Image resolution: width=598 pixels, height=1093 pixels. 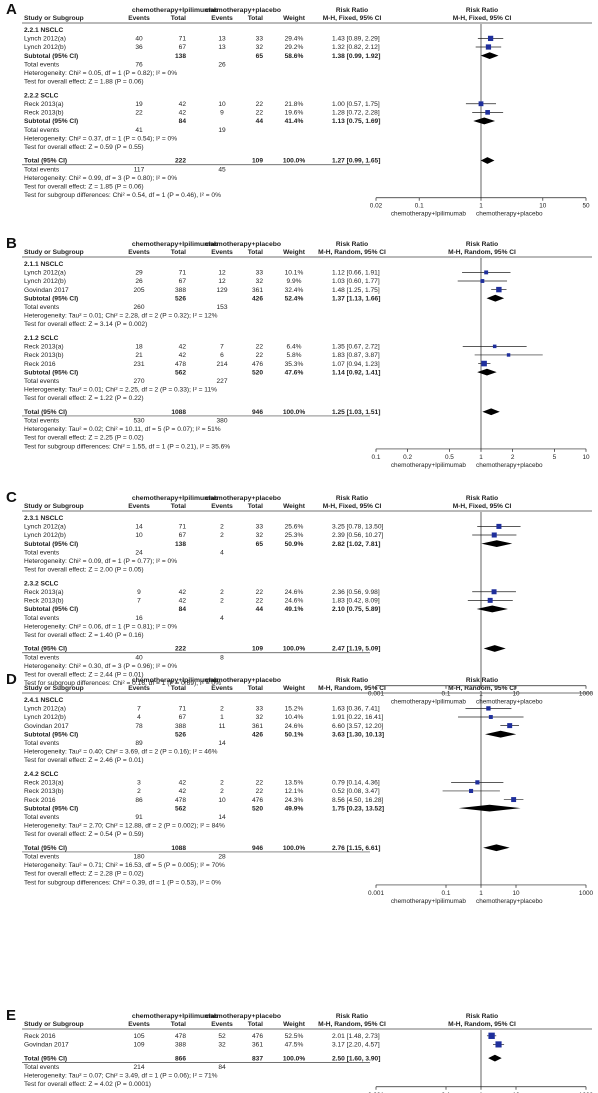 I want to click on events-a-value: 29, so click(x=139, y=273).